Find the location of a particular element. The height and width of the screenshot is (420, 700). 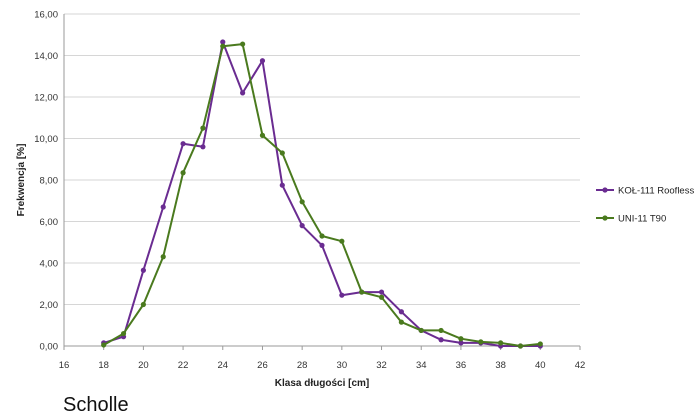

legend: KOŁ-111 Roofless UNI-11 T90 is located at coordinates (645, 205).